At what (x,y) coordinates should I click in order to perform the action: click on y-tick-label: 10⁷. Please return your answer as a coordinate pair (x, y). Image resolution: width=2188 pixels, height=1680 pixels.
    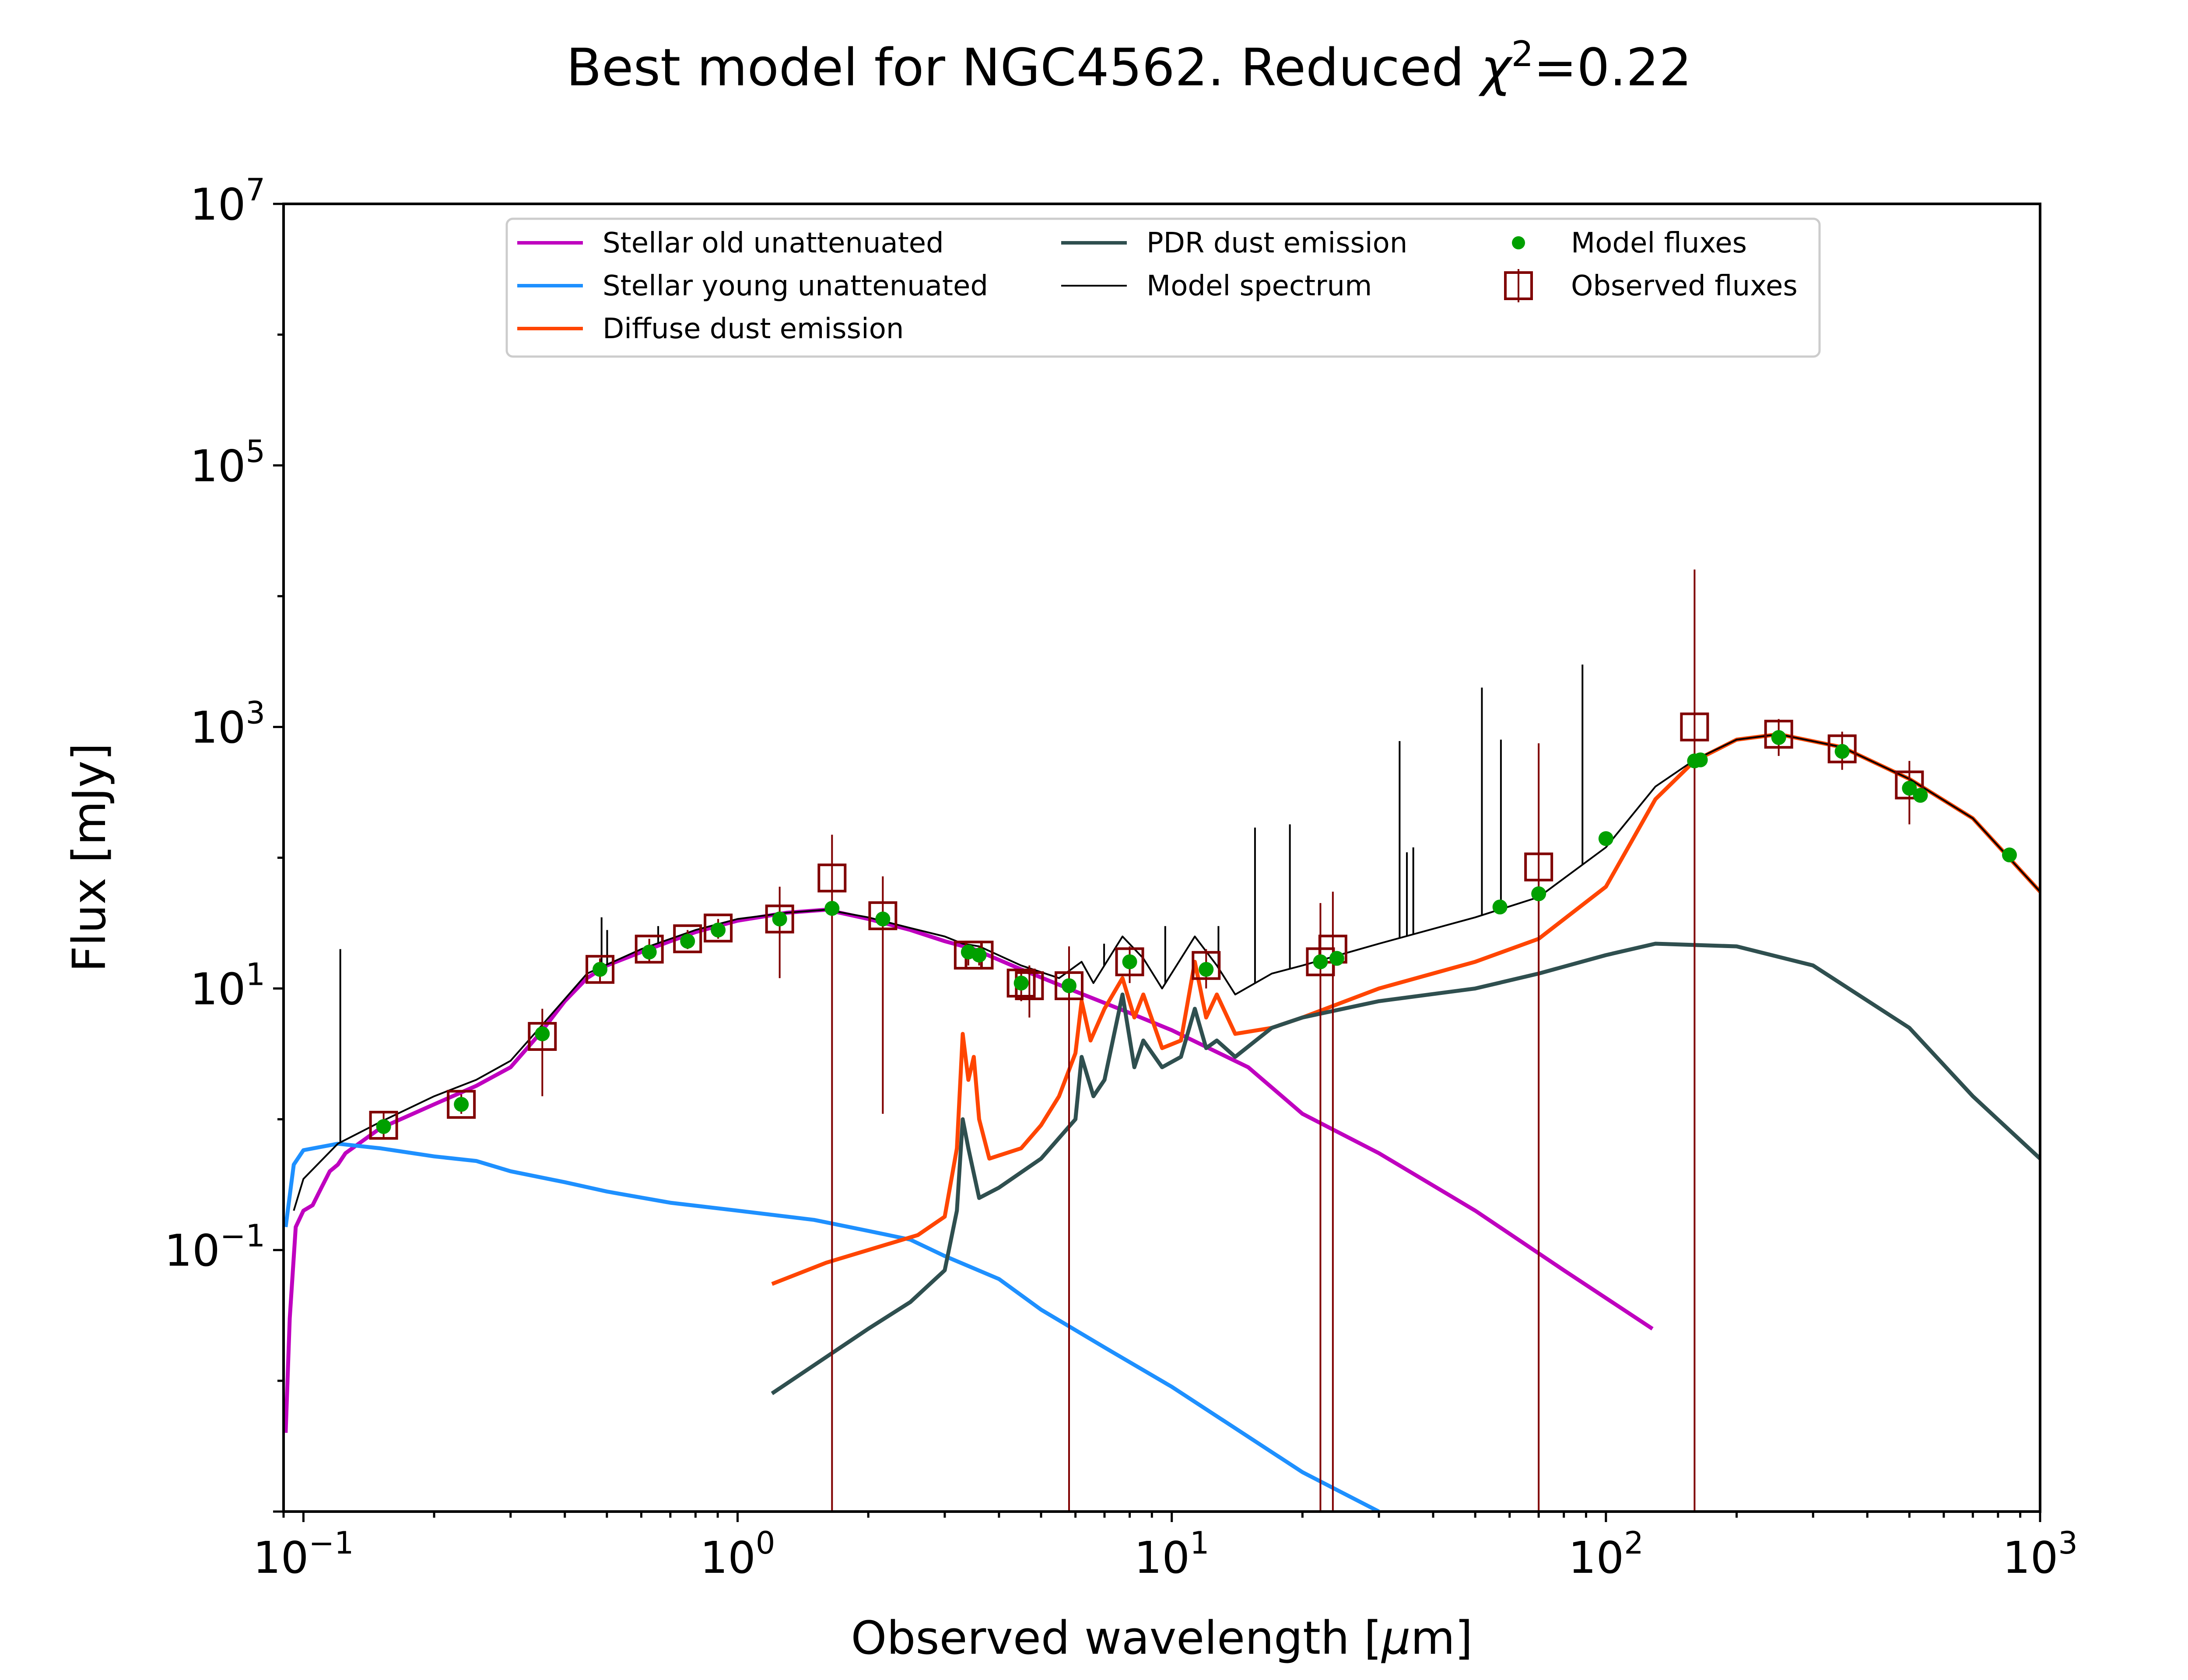
    Looking at the image, I should click on (227, 201).